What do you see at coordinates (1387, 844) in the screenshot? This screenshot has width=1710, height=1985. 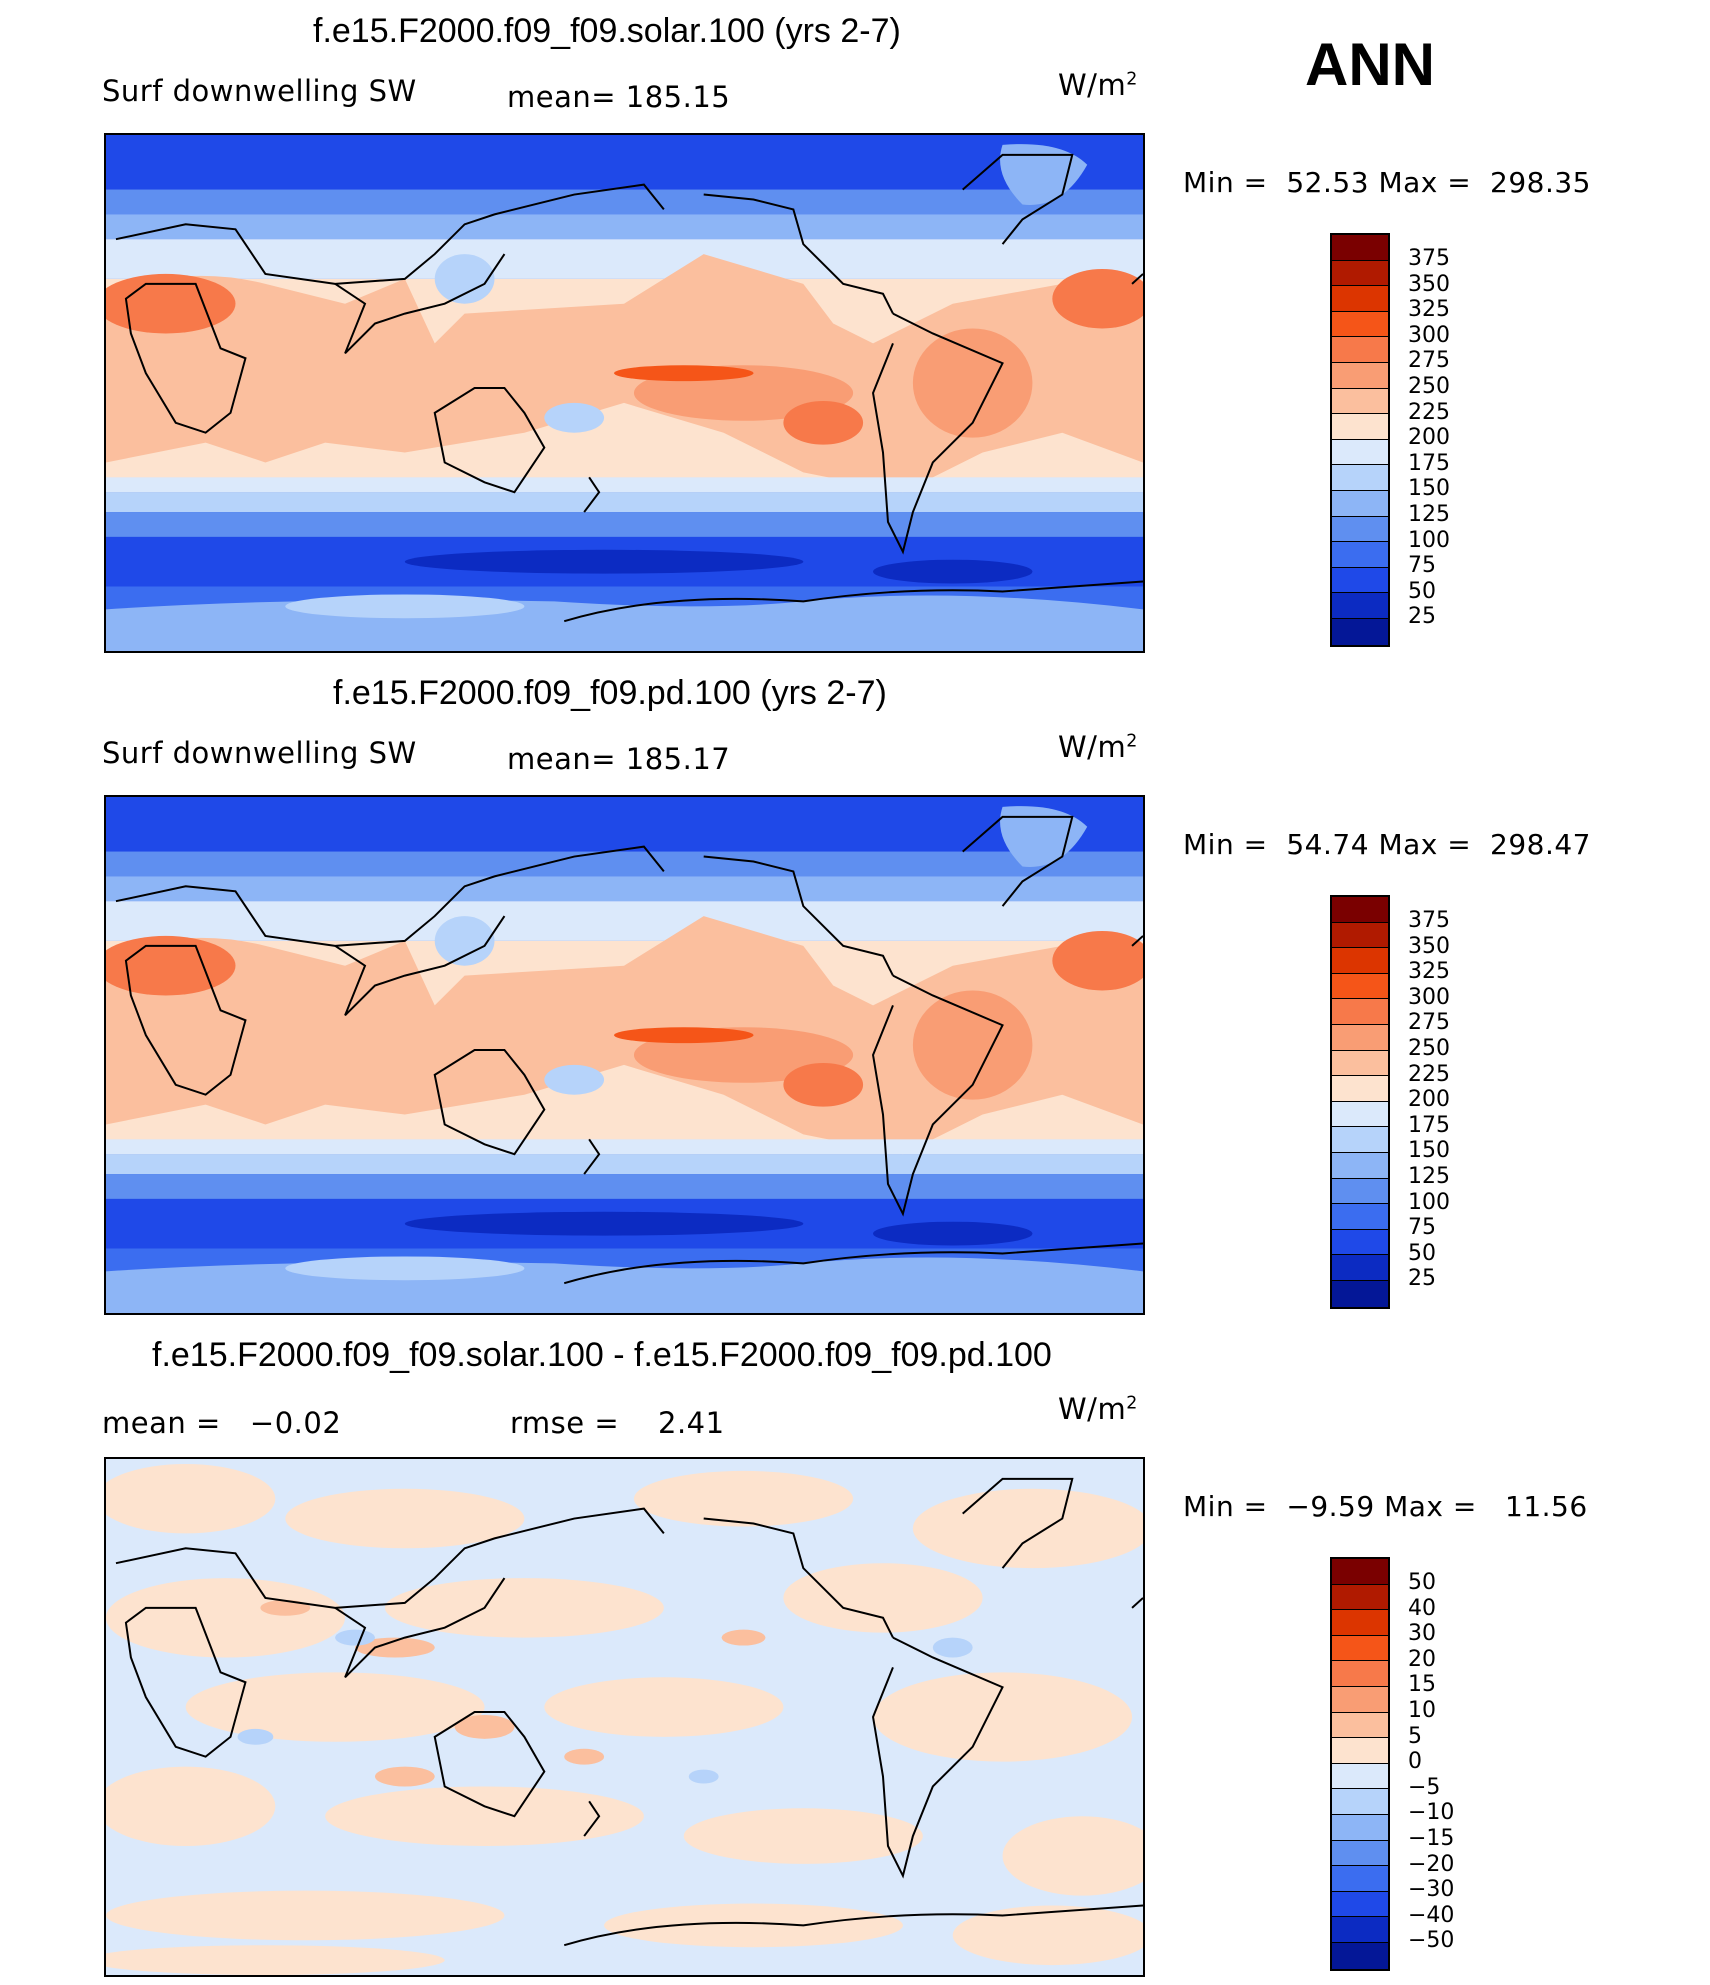 I see `panel-2-minmax: Min = 54.74 Max = 298.47` at bounding box center [1387, 844].